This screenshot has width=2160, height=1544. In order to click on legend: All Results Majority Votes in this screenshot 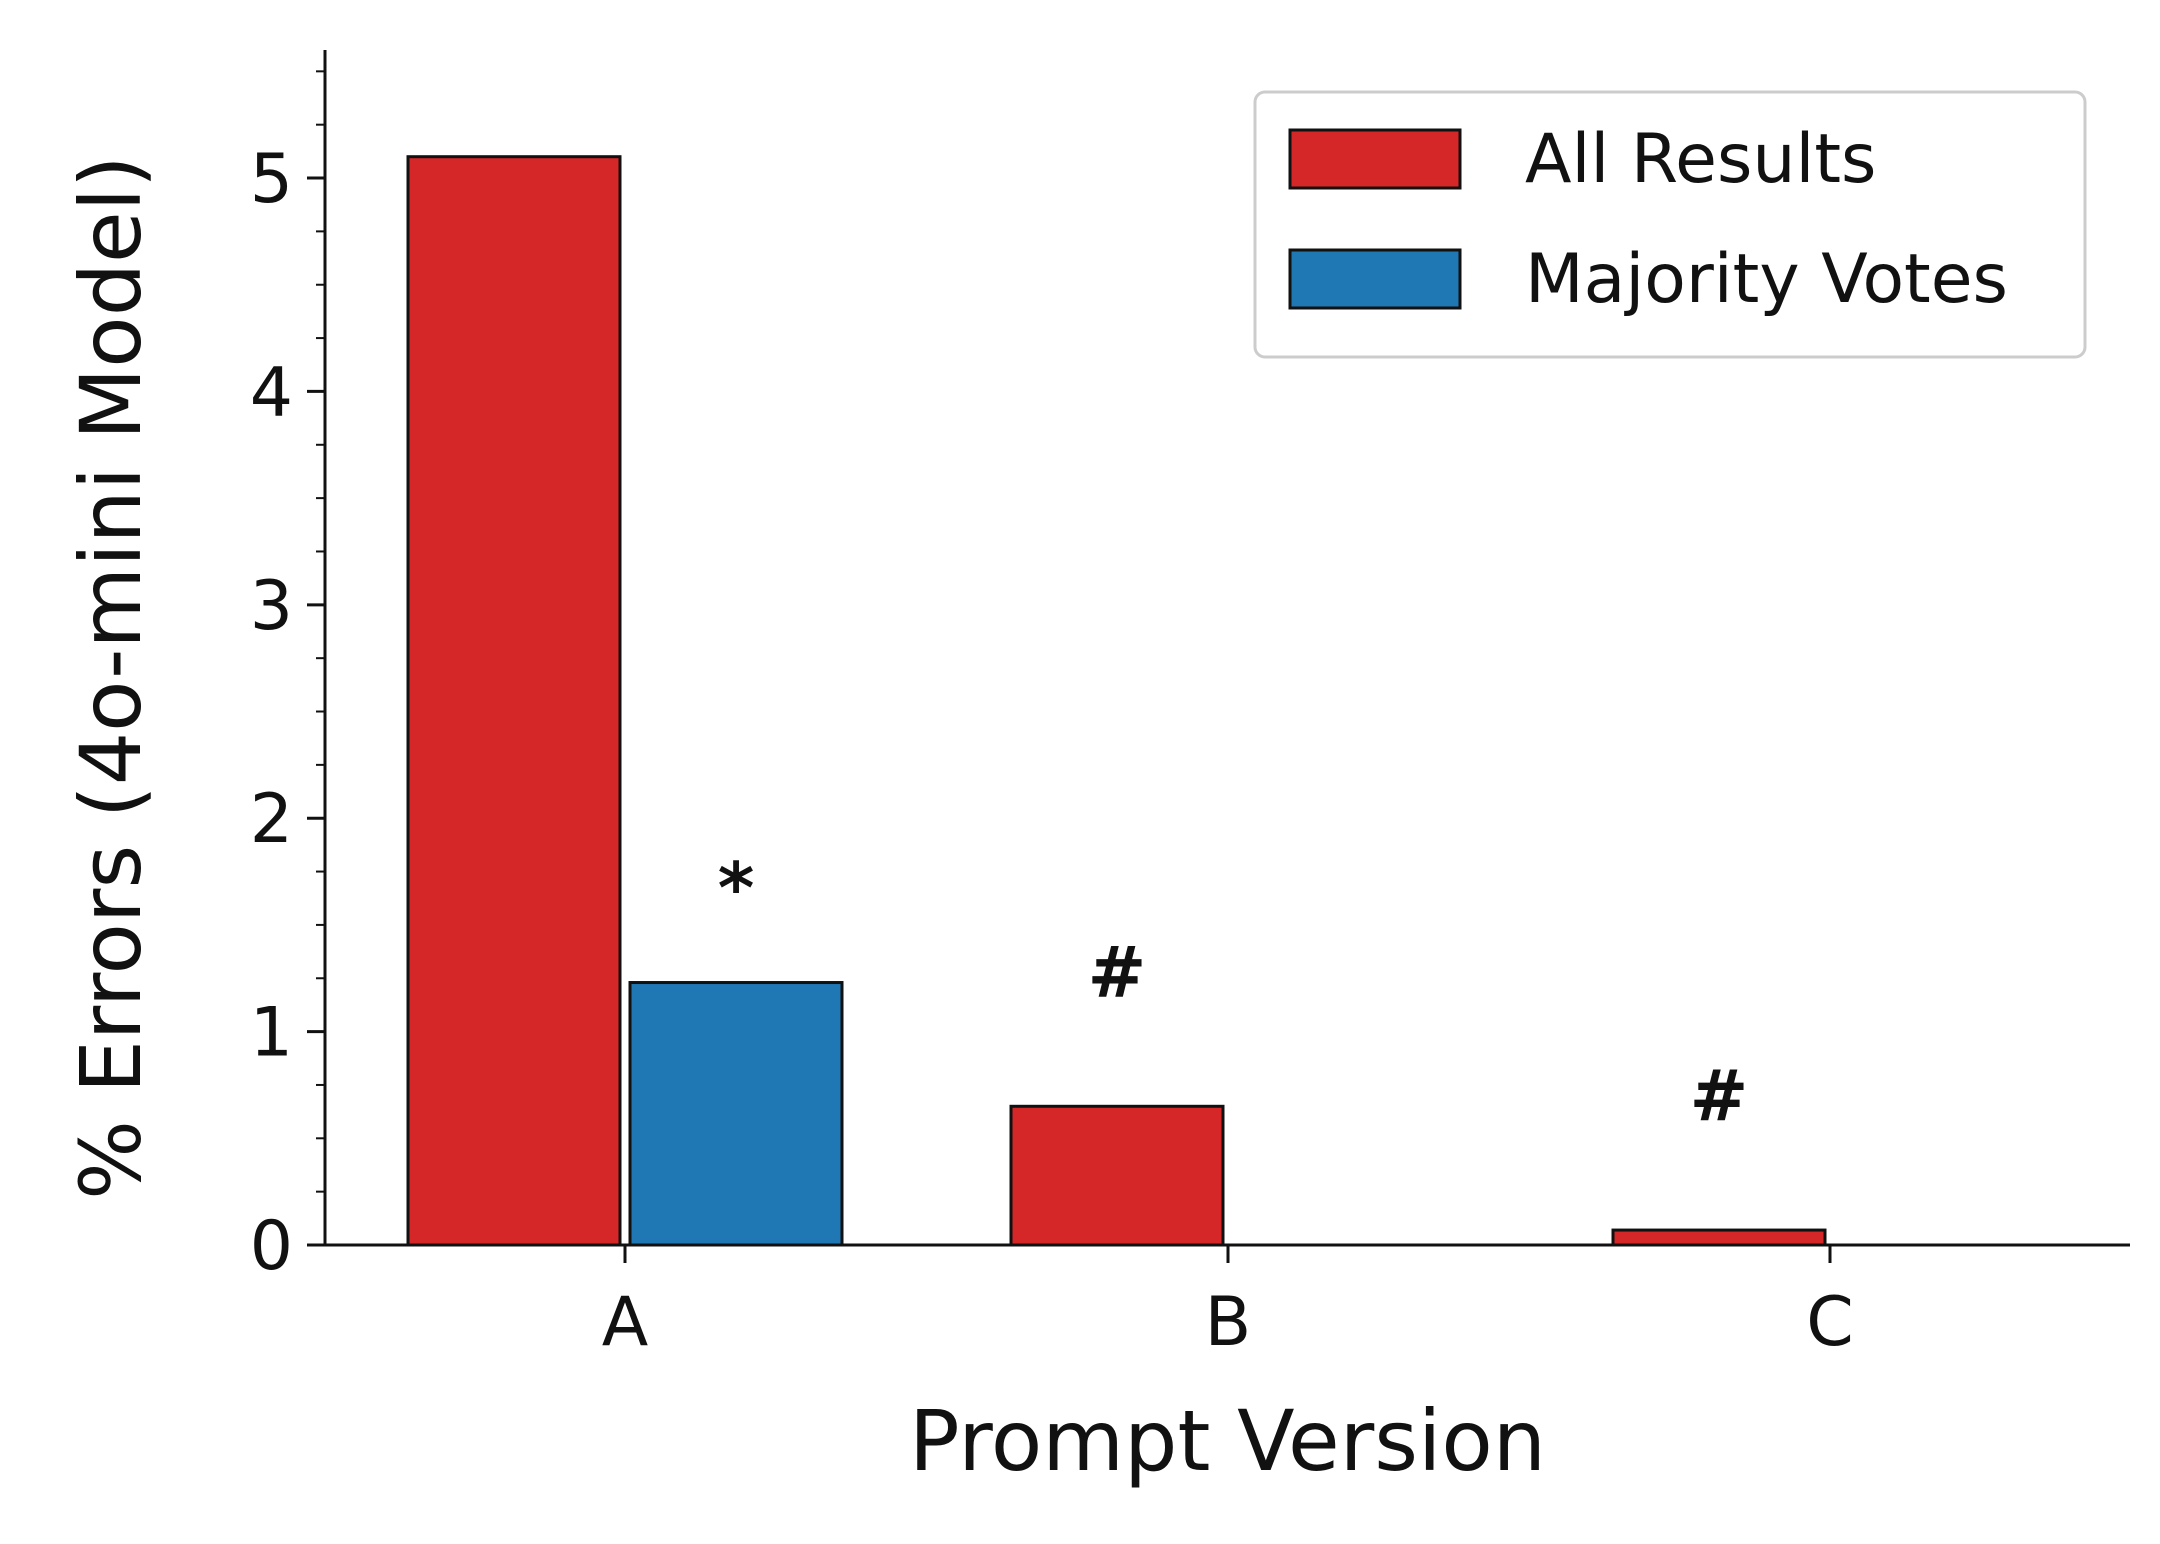, I will do `click(1670, 224)`.